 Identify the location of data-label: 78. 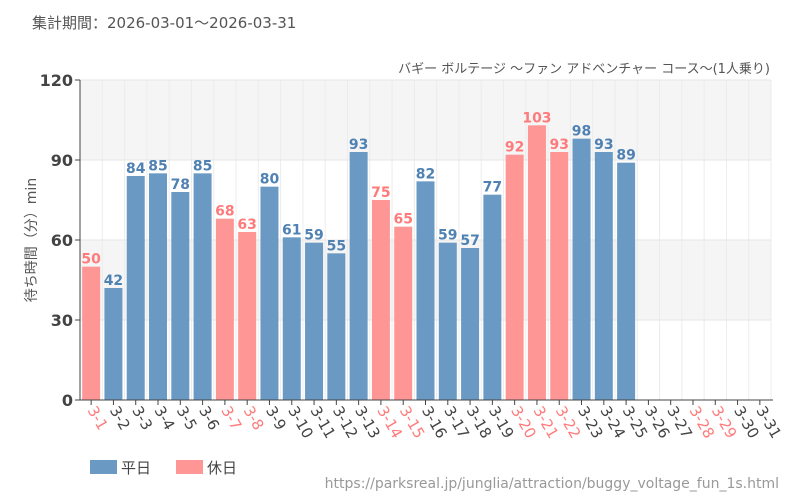
(180, 185).